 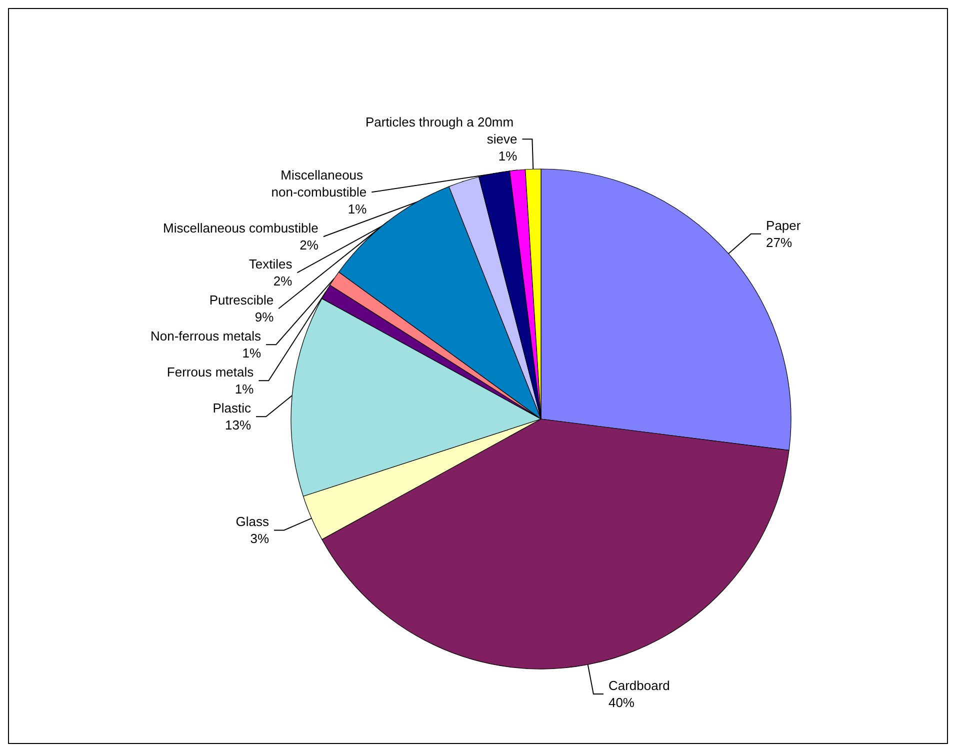 I want to click on slice-label: Paper, so click(x=784, y=225).